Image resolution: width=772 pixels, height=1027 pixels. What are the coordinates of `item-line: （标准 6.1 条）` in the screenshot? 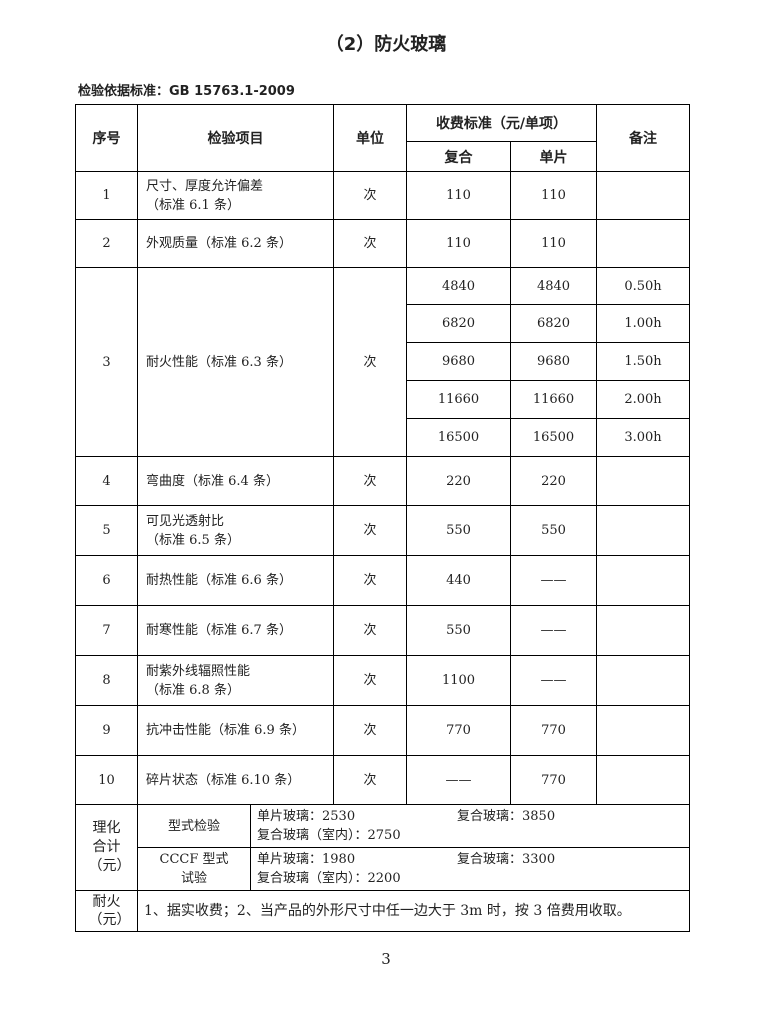 It's located at (193, 205).